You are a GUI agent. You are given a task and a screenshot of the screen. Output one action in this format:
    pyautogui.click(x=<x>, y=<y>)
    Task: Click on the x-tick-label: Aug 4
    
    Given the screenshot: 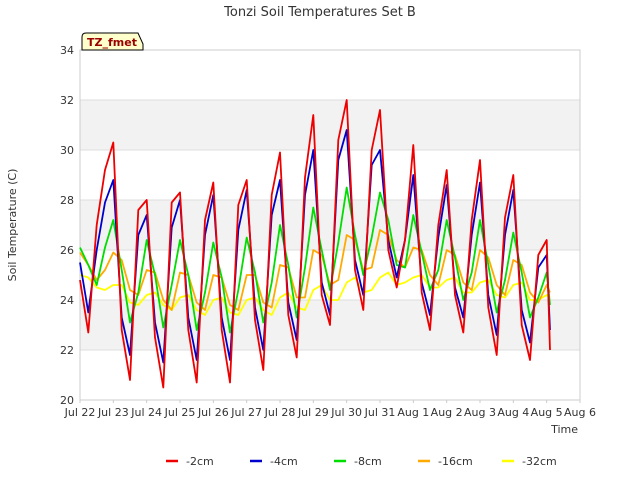 What is the action you would take?
    pyautogui.click(x=513, y=412)
    